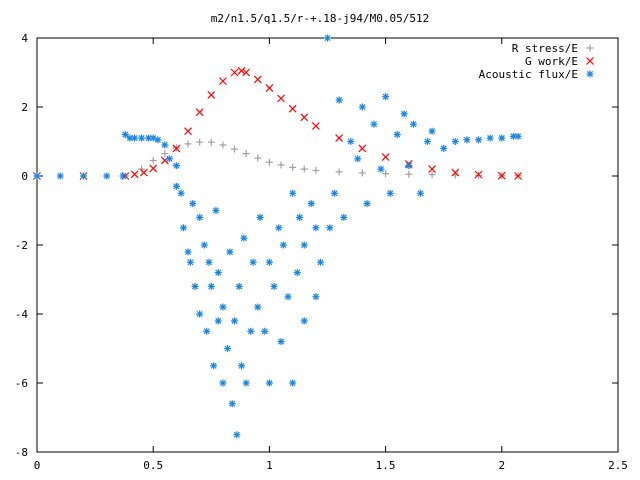 This screenshot has height=480, width=640. What do you see at coordinates (22, 314) in the screenshot?
I see `y-tick-label: -4` at bounding box center [22, 314].